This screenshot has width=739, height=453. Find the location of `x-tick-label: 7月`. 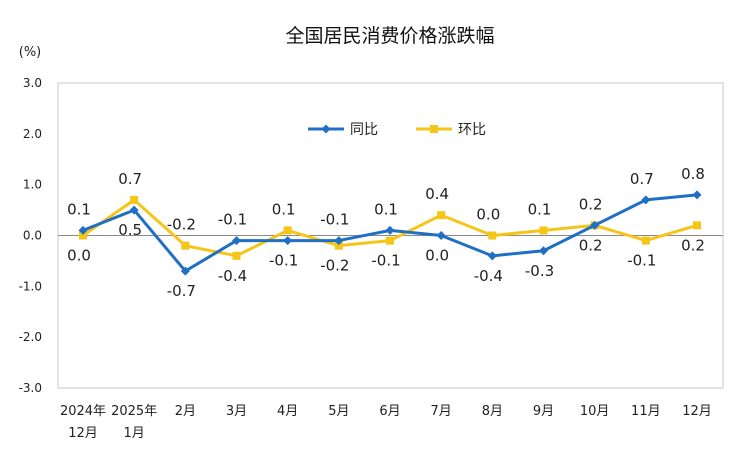

x-tick-label: 7月 is located at coordinates (441, 411).